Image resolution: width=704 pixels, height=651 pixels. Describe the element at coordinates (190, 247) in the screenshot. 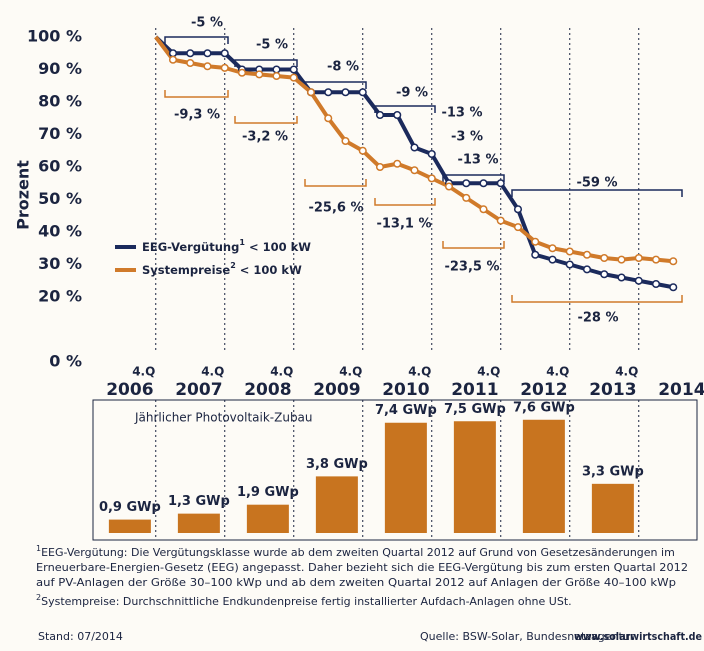

I see `legend-name: EEG-Vergütung` at that location.